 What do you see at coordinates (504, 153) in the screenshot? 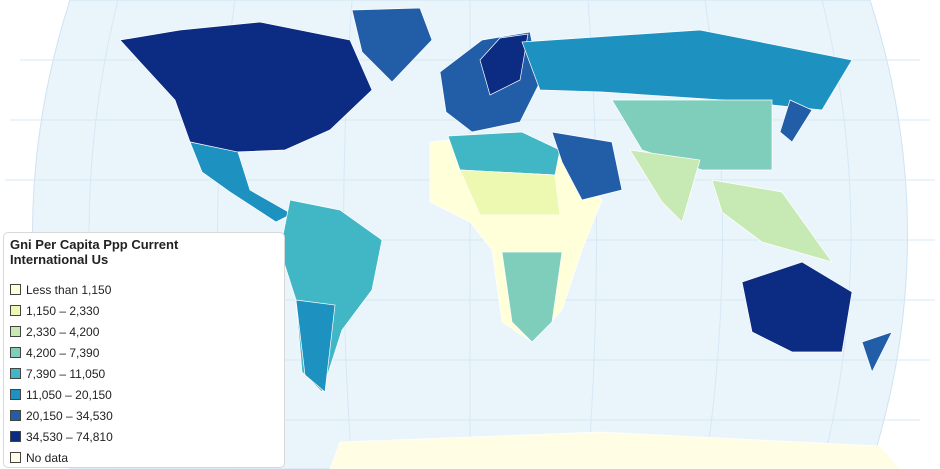
I see `north-africa` at bounding box center [504, 153].